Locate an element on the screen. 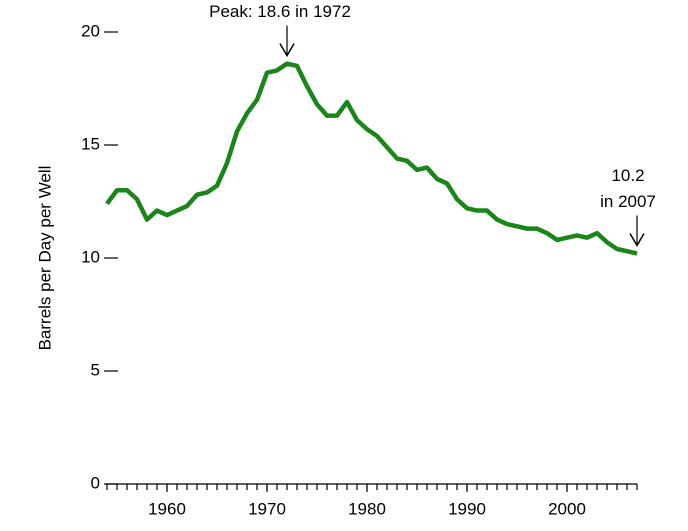 This screenshot has height=531, width=688. annotation-text: Peak: 18.6 in 1972 is located at coordinates (280, 11).